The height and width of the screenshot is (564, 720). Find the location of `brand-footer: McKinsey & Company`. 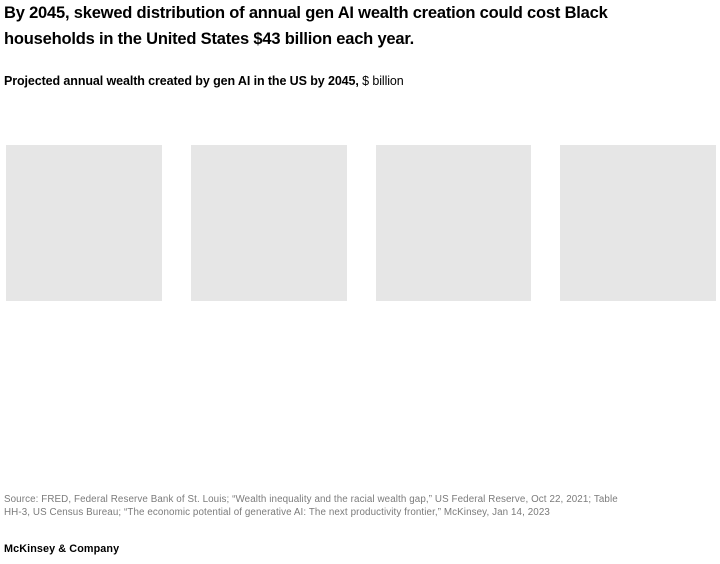

brand-footer: McKinsey & Company is located at coordinates (62, 549).